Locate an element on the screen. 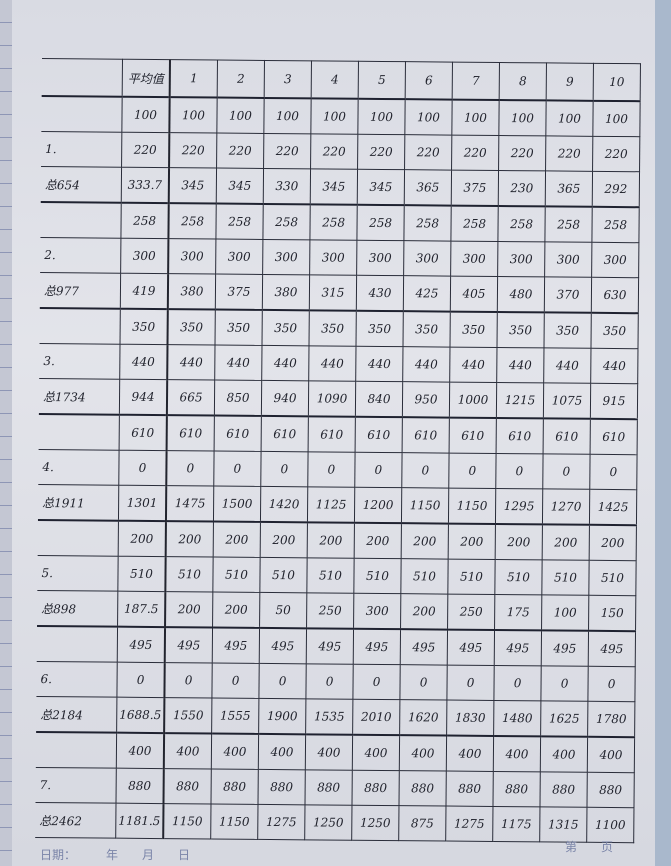  table-row: 总654 333.7 345 345 330 345 345 365 375 230 365 292 is located at coordinates (340, 187).